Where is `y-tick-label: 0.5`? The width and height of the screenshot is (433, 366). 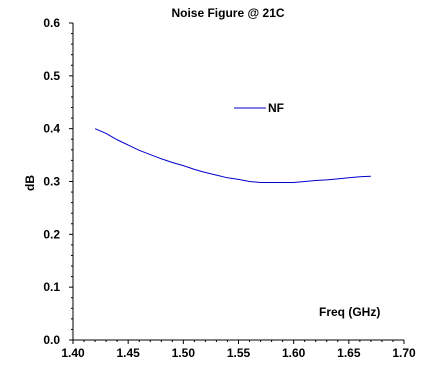 y-tick-label: 0.5 is located at coordinates (51, 76).